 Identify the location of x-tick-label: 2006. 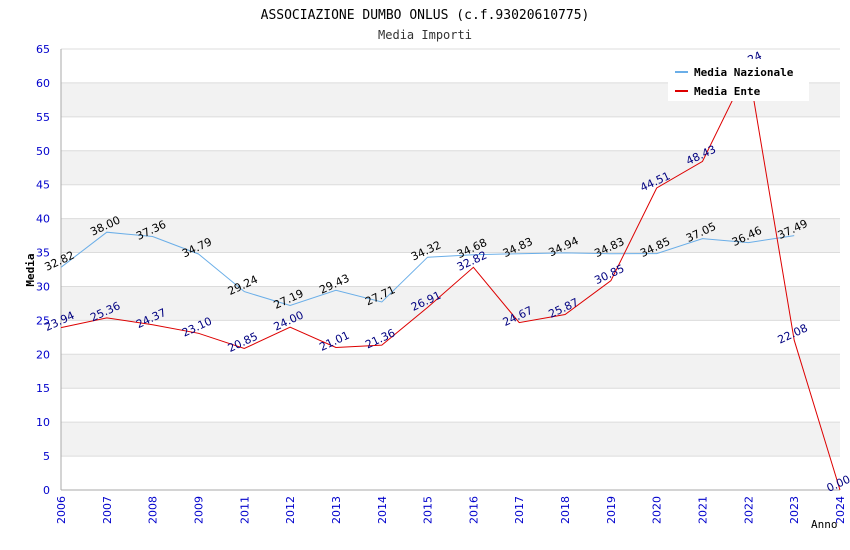
(61, 510).